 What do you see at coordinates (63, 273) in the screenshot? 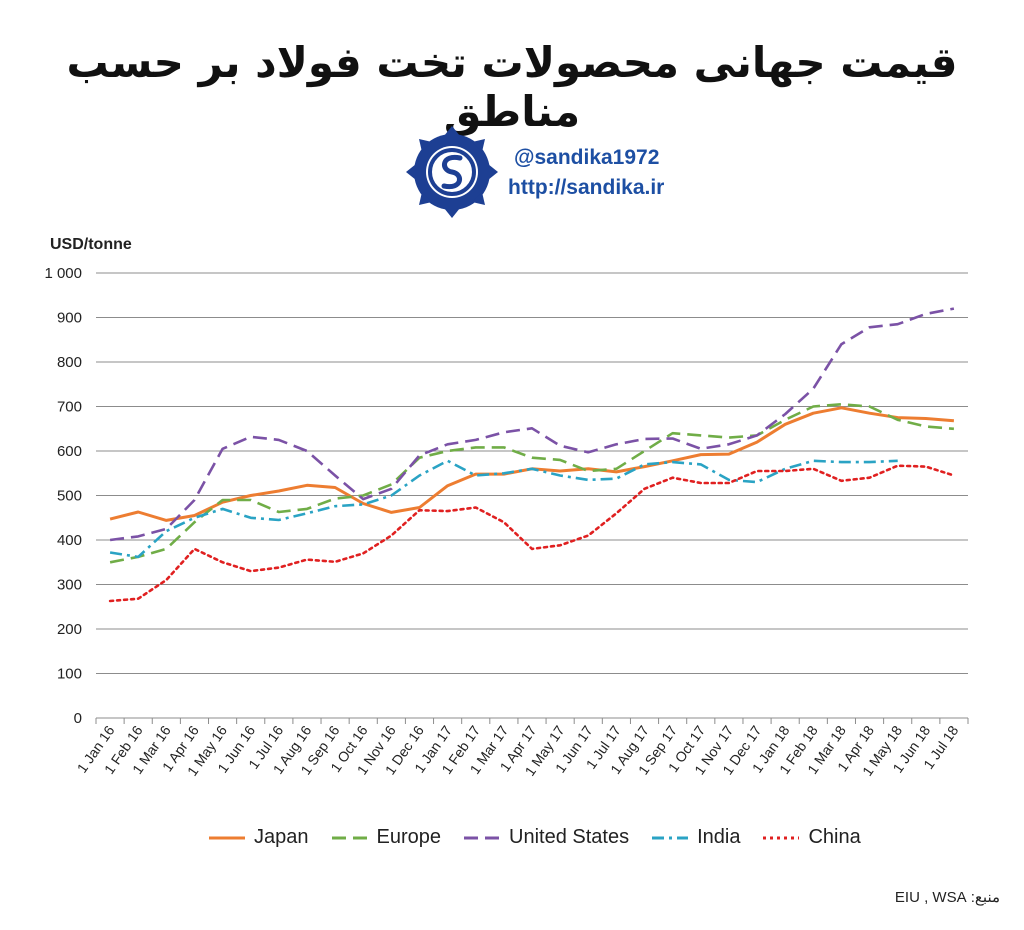
I see `y-tick-label: 1 000` at bounding box center [63, 273].